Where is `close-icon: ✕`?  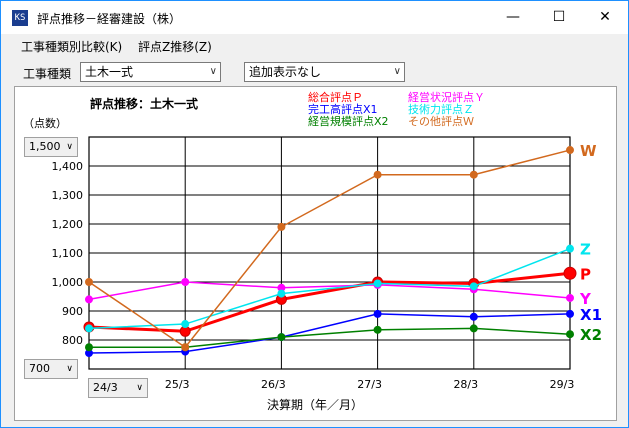
close-icon: ✕ is located at coordinates (605, 17).